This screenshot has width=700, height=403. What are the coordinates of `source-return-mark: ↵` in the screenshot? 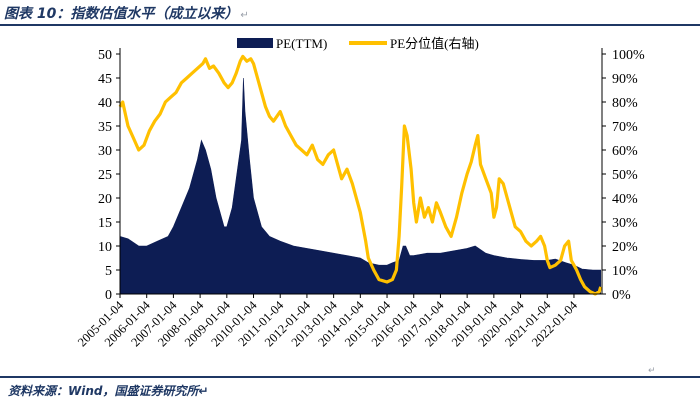 It's located at (203, 391).